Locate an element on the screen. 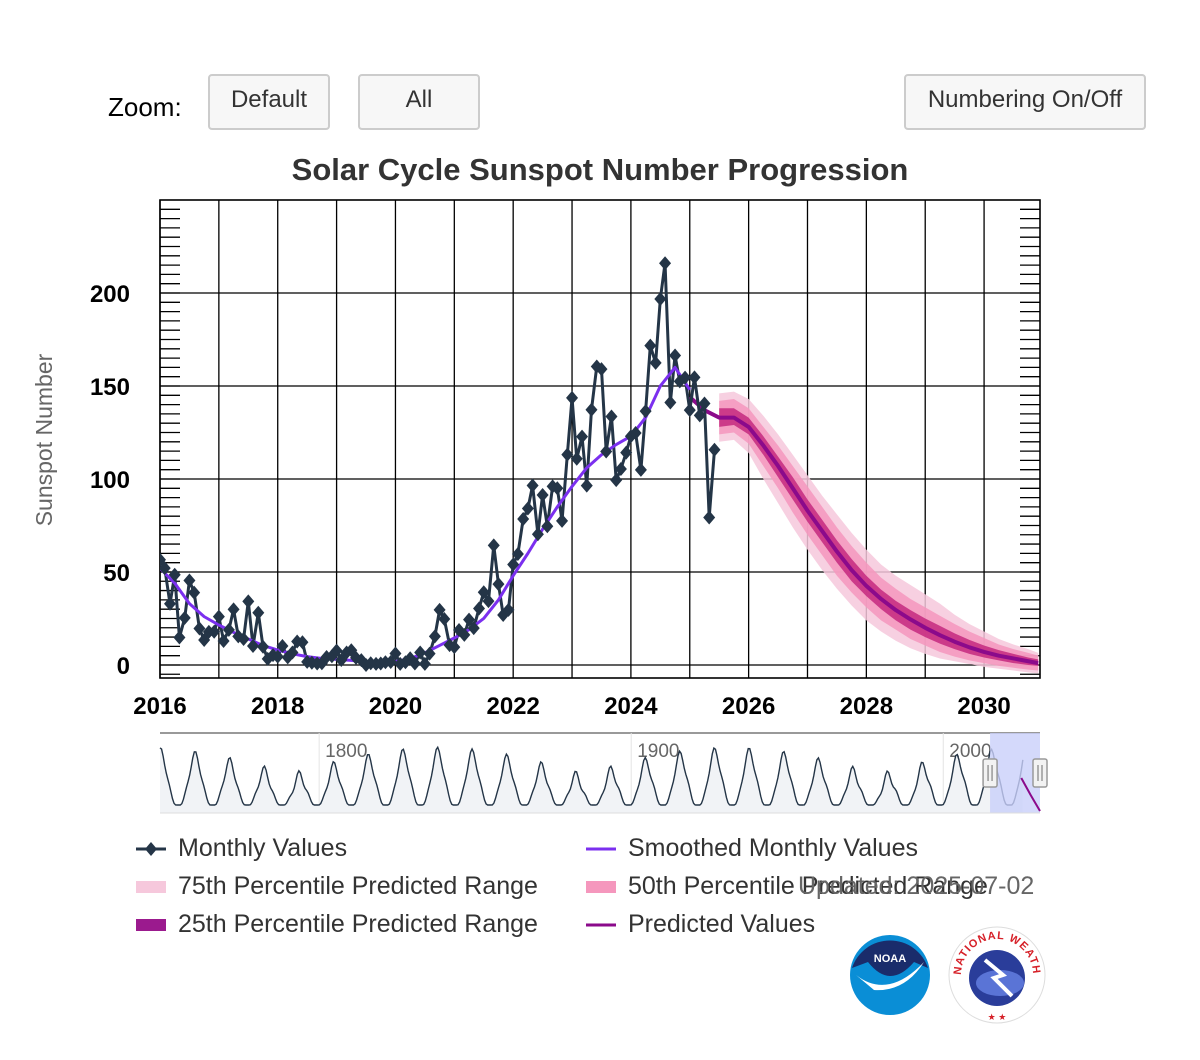  y-tick-label: 0 is located at coordinates (123, 666).